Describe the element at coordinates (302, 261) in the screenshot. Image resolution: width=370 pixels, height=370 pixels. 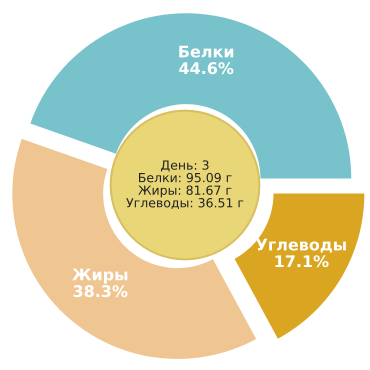
I see `data-label: 17.1%` at that location.